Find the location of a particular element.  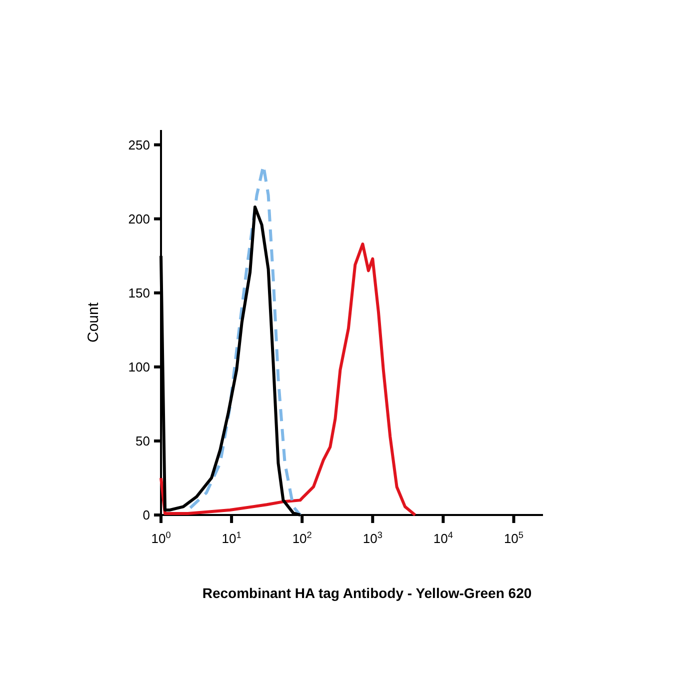

y-tick-label: 250 is located at coordinates (139, 144).